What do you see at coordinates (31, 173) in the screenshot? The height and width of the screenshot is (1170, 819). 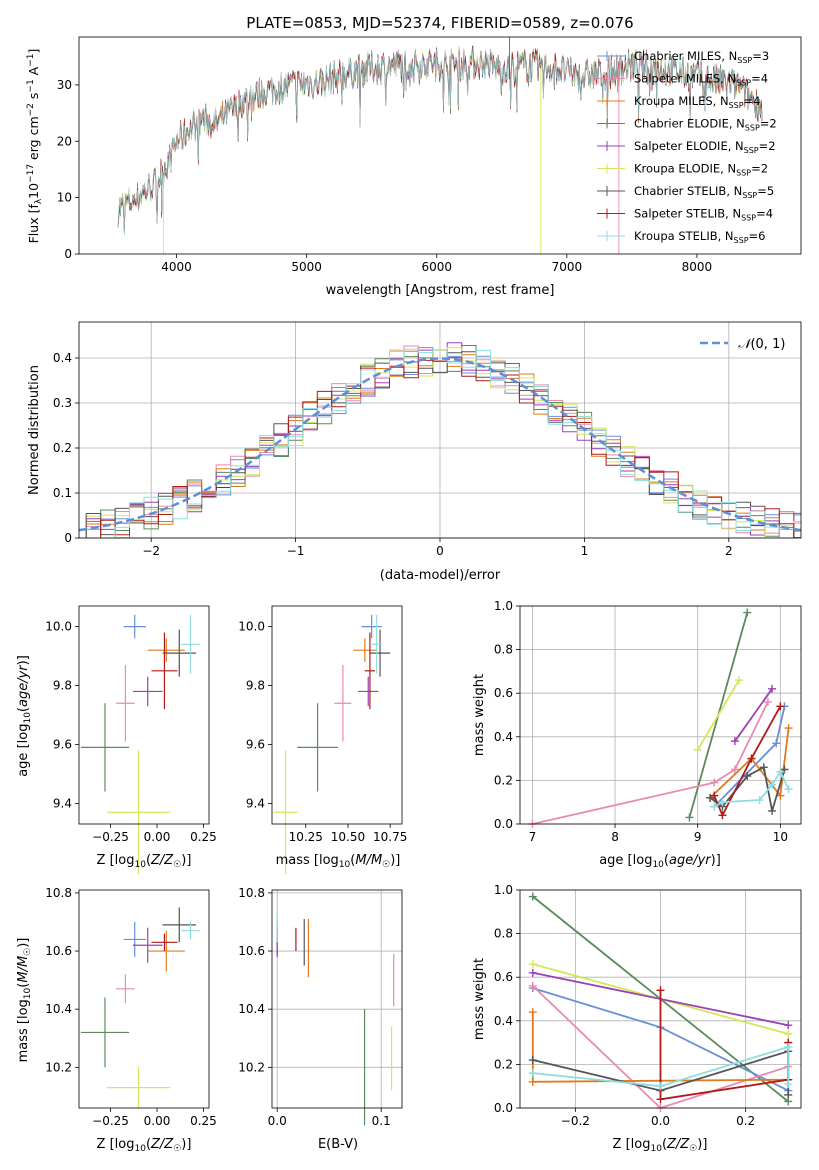 I see `text-part: −17` at bounding box center [31, 173].